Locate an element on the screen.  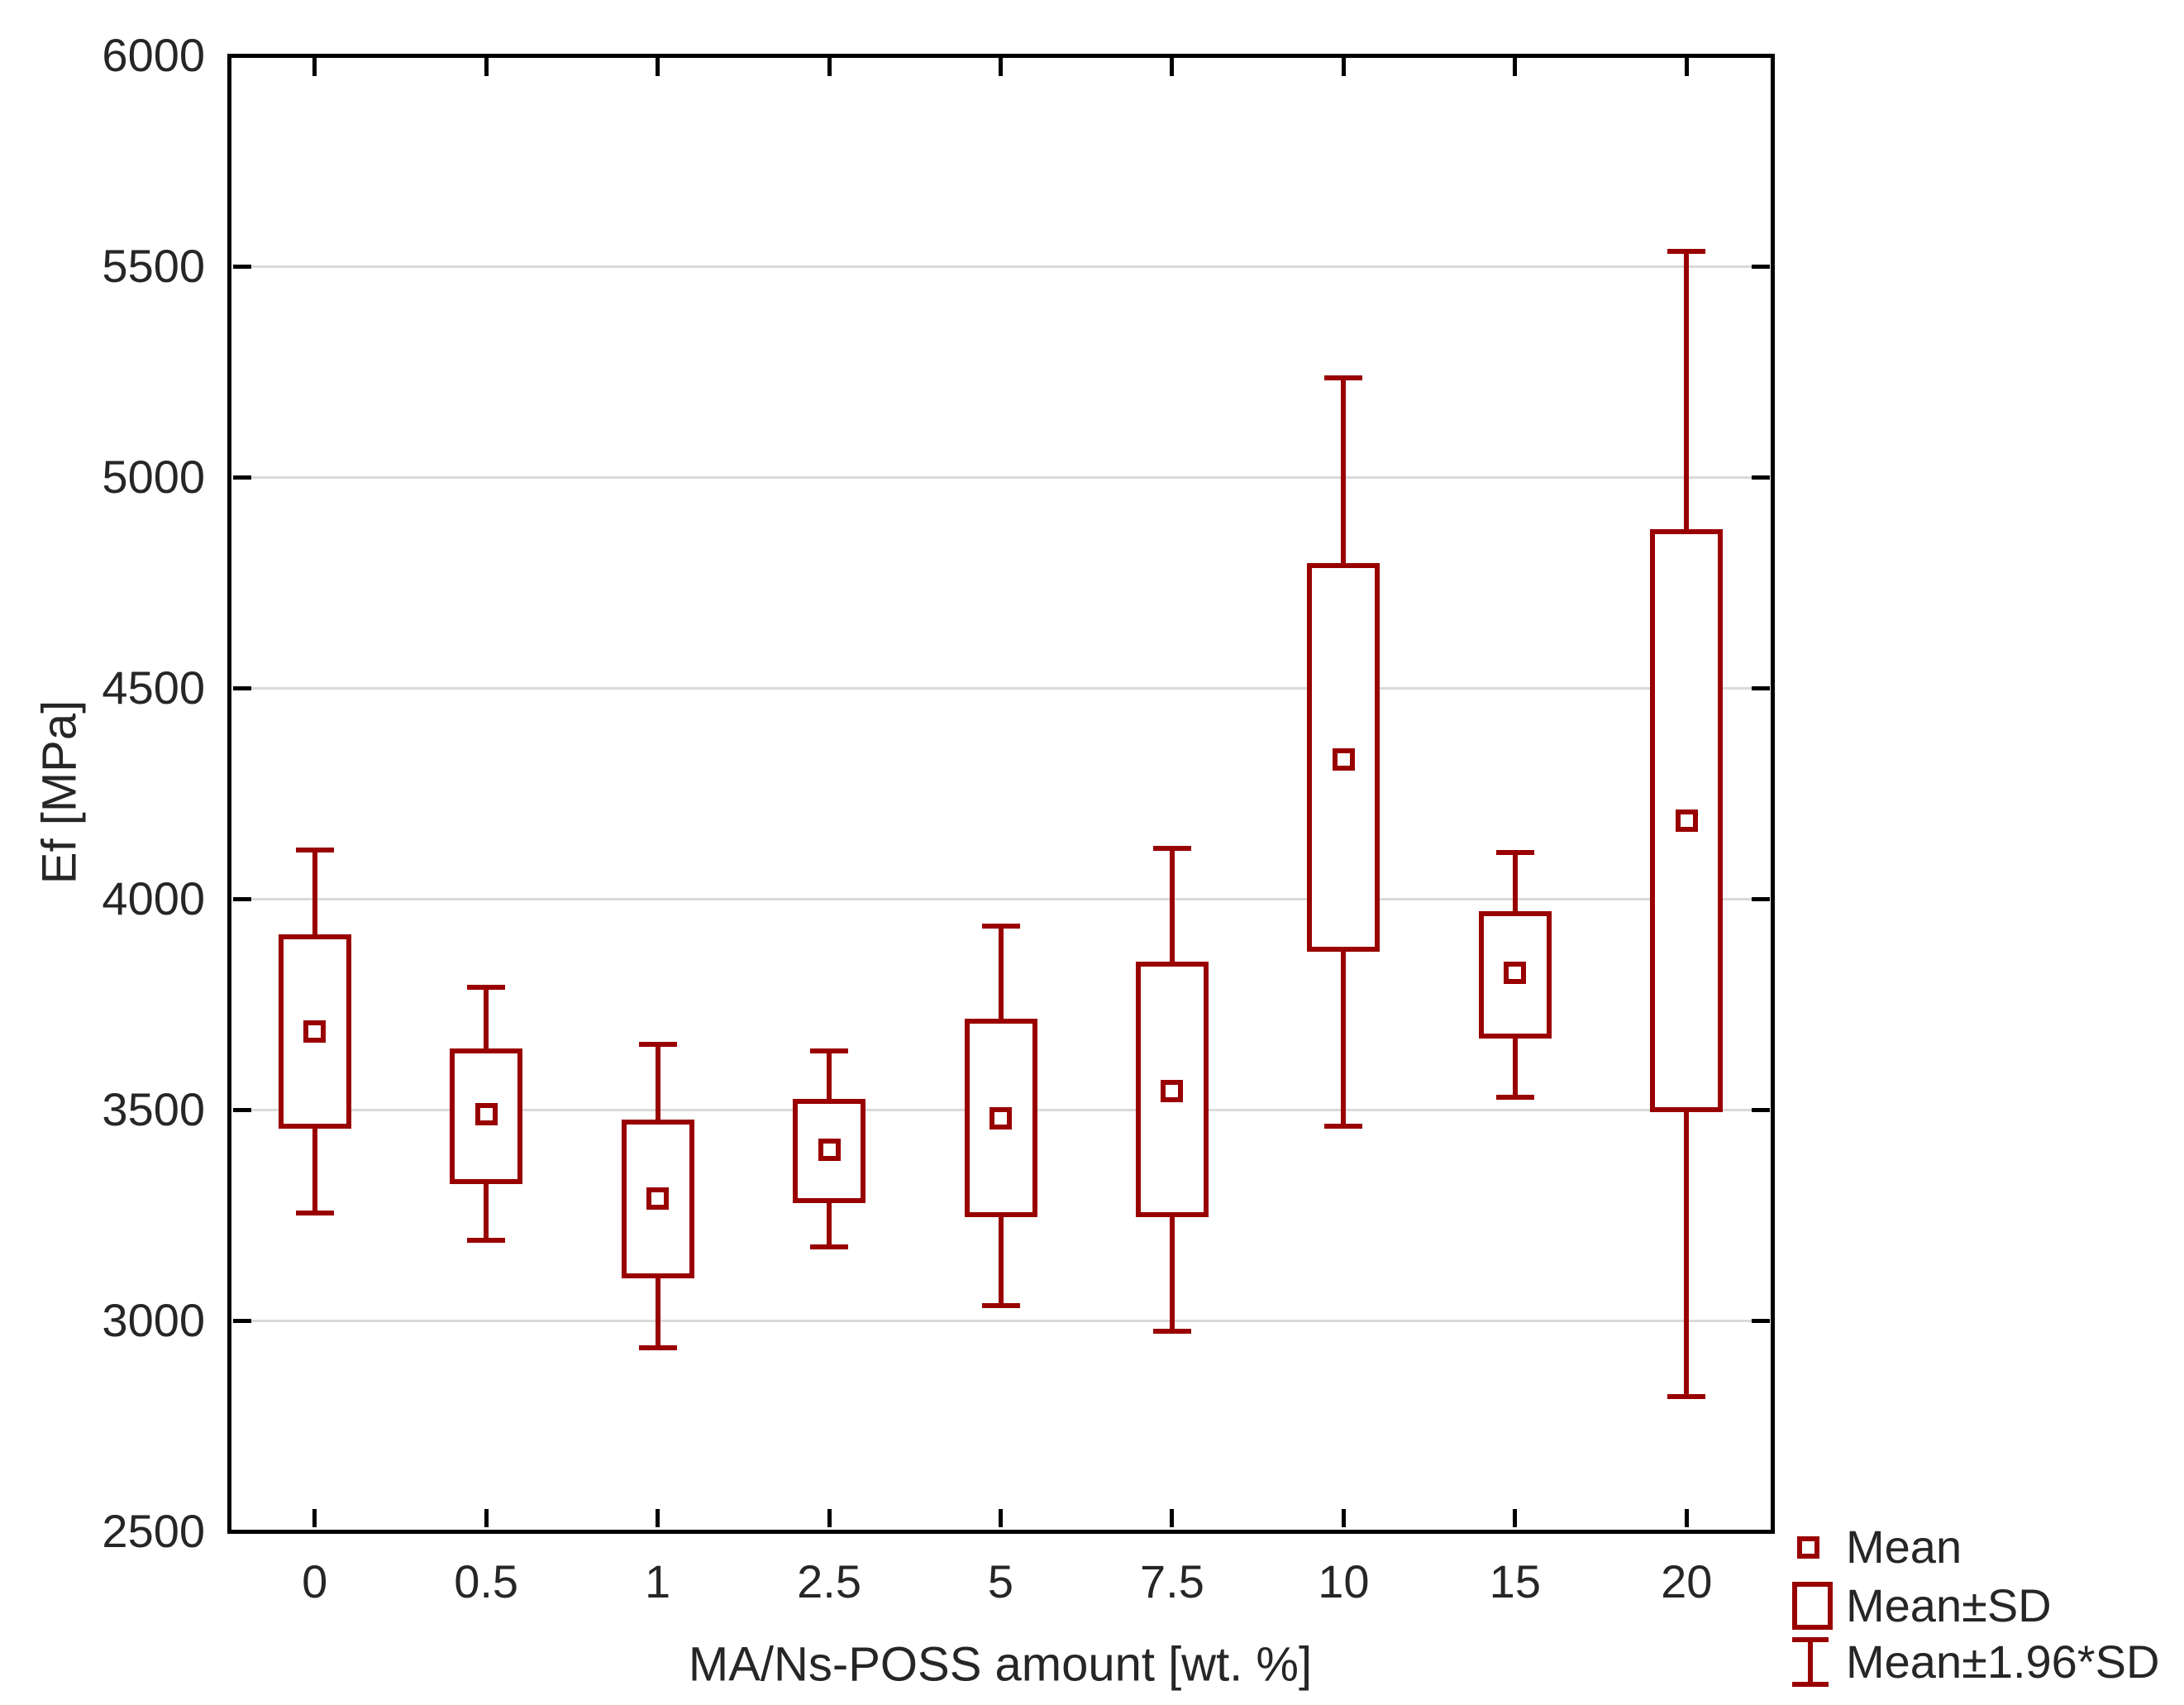
legend-whisker-cap-bottom is located at coordinates (1810, 1684).